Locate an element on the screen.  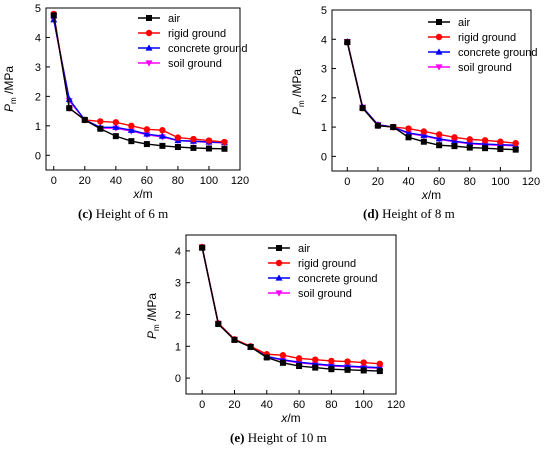
caption-c: (c) Height of 6 m is located at coordinates (123, 214).